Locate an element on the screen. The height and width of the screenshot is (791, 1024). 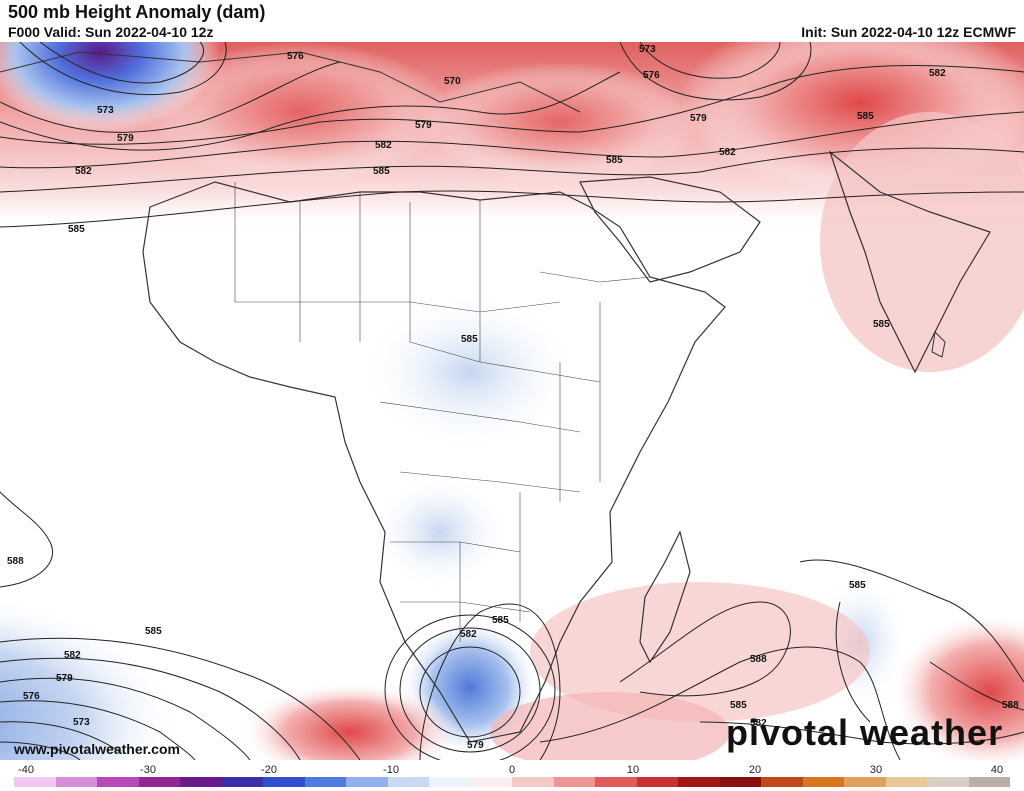
colorbar-tick: 30 is located at coordinates (876, 770).